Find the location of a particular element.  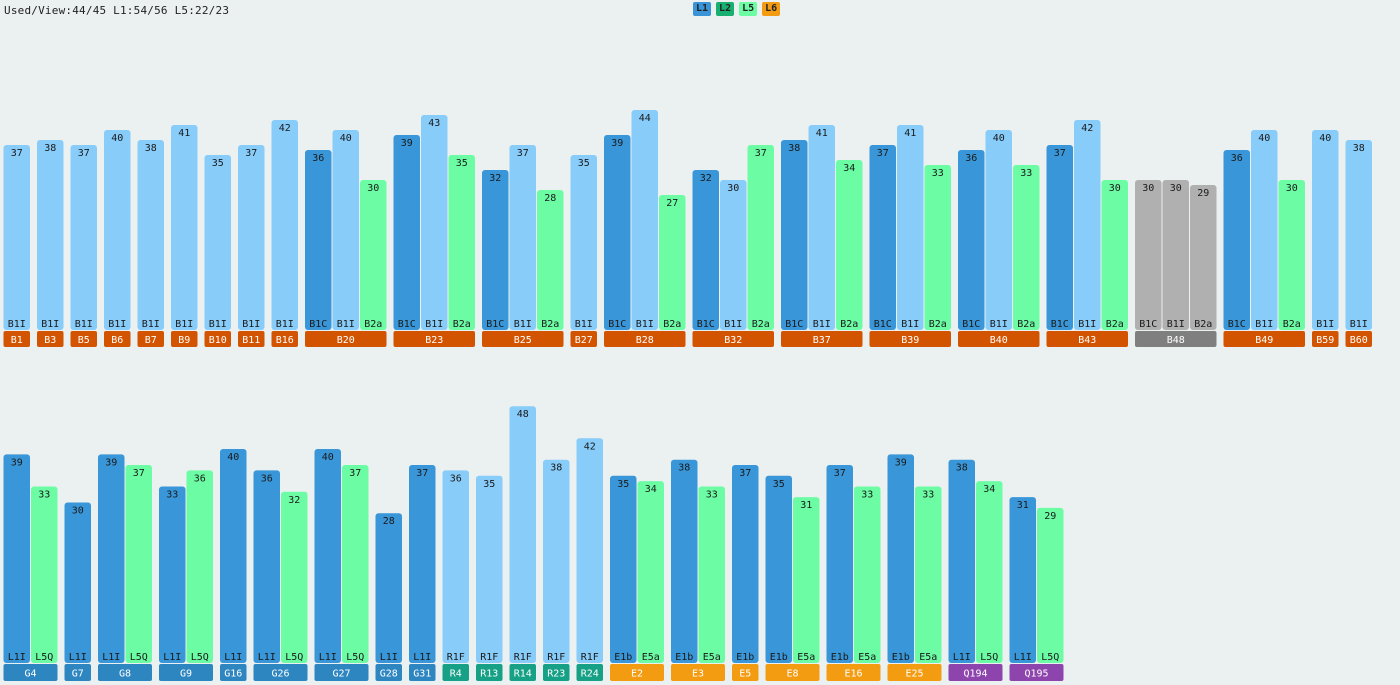

bar-b59-b1i is located at coordinates (1325, 230).